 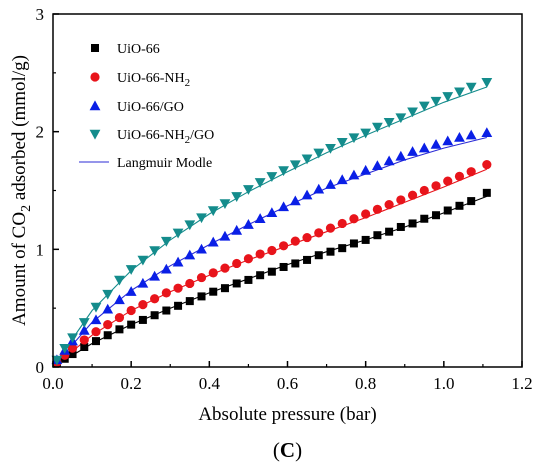 What do you see at coordinates (150, 107) in the screenshot?
I see `legend-label-uio66-go: UiO-66/GO` at bounding box center [150, 107].